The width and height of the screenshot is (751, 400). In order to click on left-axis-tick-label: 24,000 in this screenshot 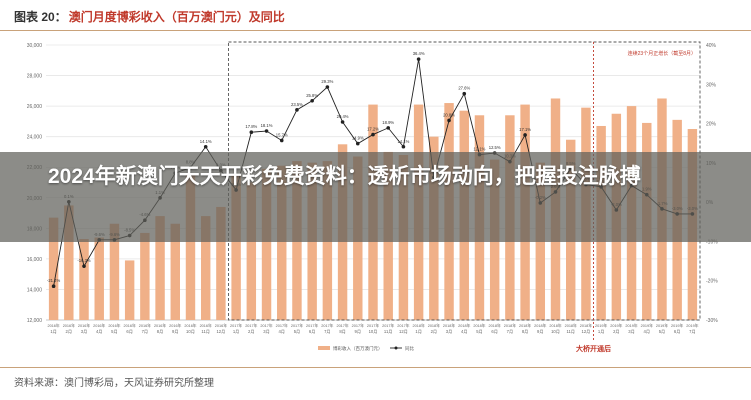, I will do `click(35, 138)`.